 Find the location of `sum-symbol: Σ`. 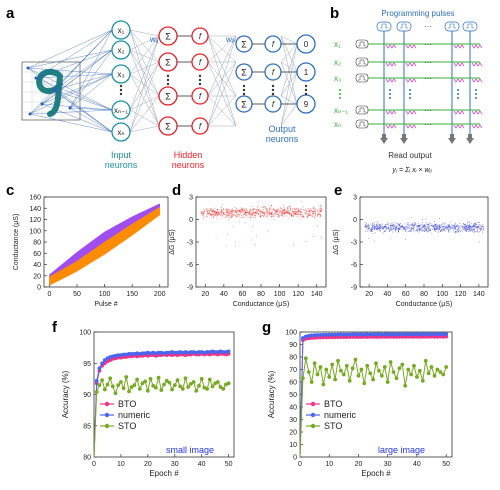

sum-symbol: Σ is located at coordinates (244, 73).